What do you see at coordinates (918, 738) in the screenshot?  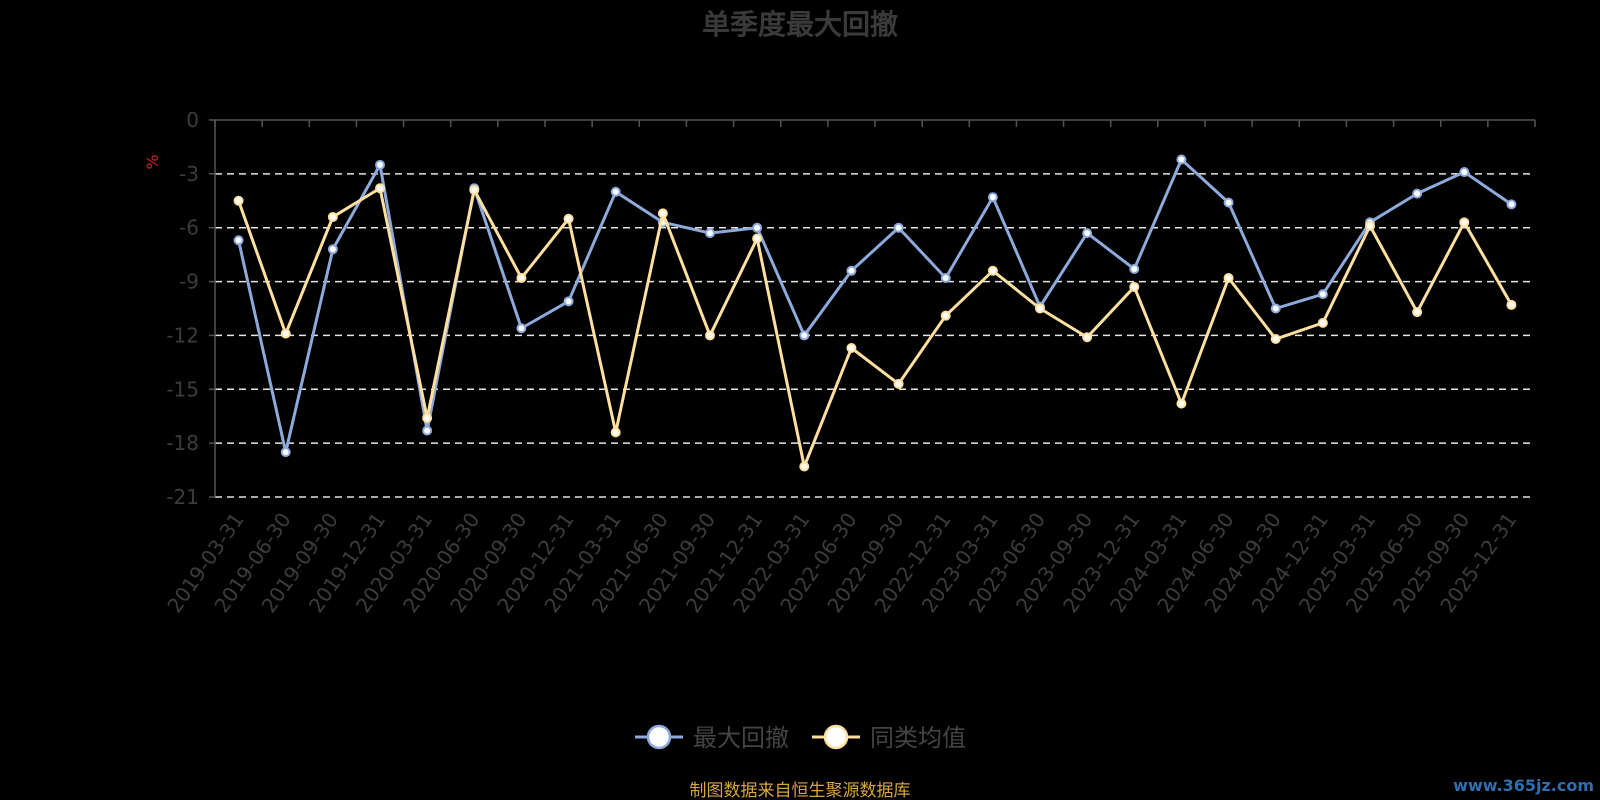 I see `legend-label-2: 同类均值` at bounding box center [918, 738].